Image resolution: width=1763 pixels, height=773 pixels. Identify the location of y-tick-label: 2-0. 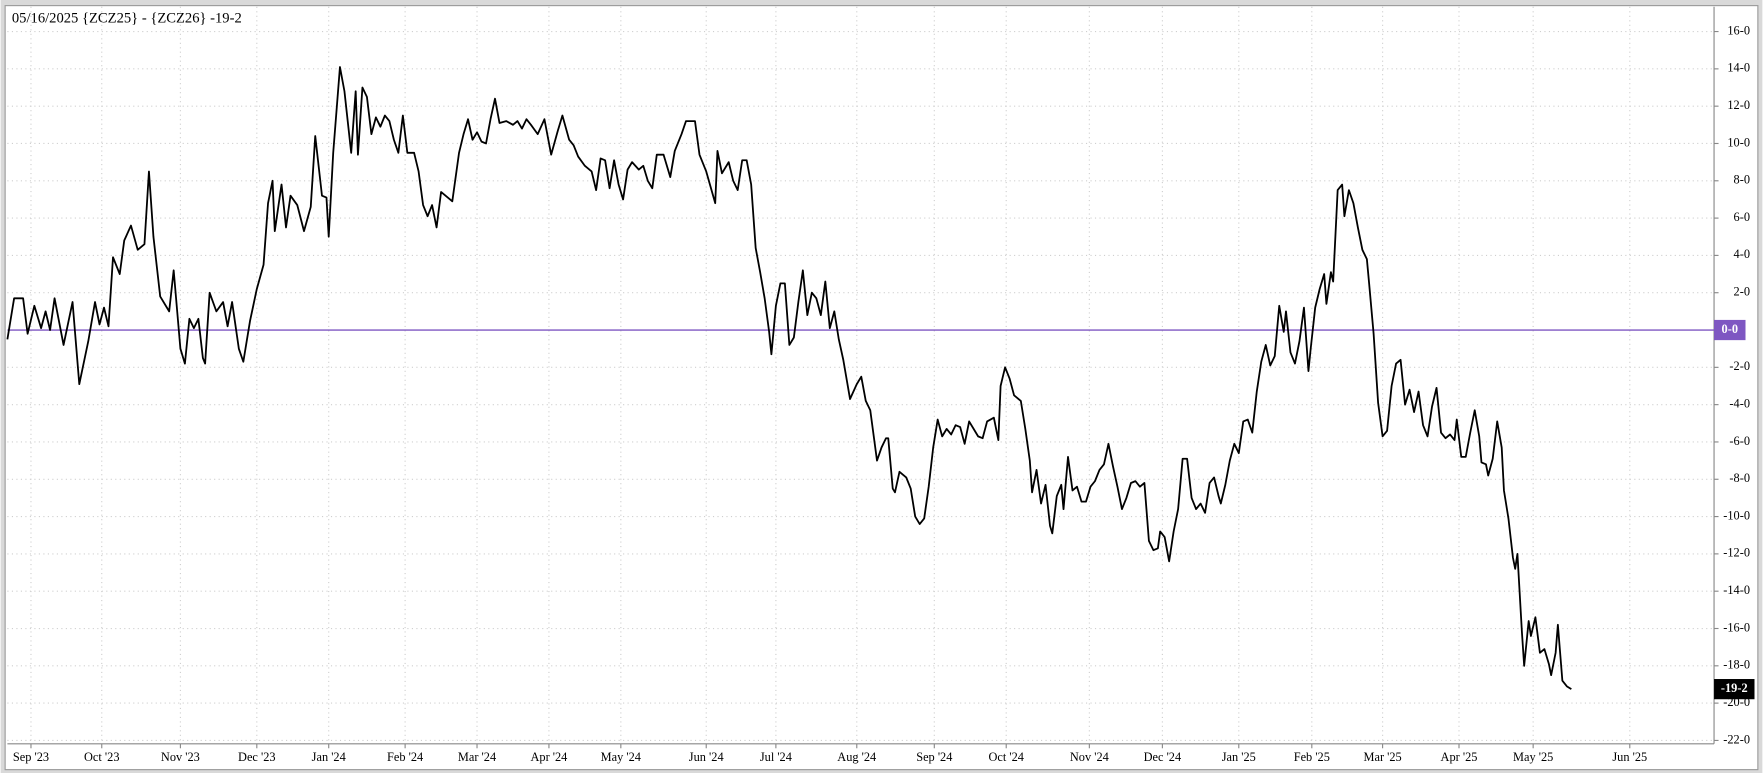
(1742, 292).